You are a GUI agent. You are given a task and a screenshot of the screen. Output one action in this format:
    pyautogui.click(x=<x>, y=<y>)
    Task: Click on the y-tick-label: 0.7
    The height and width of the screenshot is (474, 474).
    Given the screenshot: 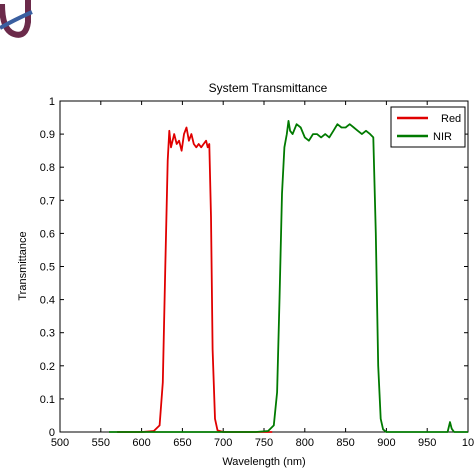 What is the action you would take?
    pyautogui.click(x=47, y=201)
    